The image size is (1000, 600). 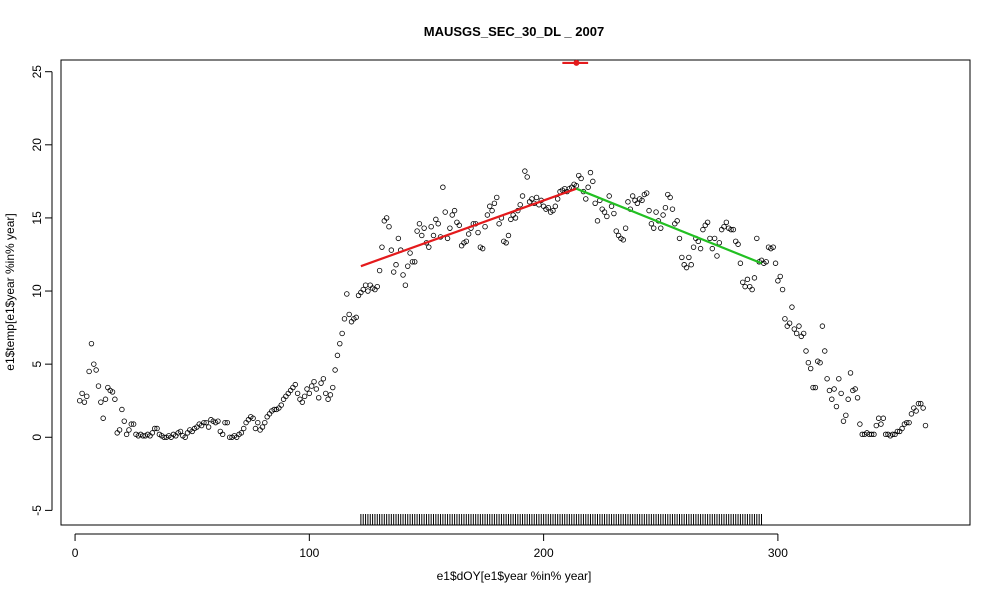 What do you see at coordinates (37, 218) in the screenshot?
I see `y-tick-label: 15` at bounding box center [37, 218].